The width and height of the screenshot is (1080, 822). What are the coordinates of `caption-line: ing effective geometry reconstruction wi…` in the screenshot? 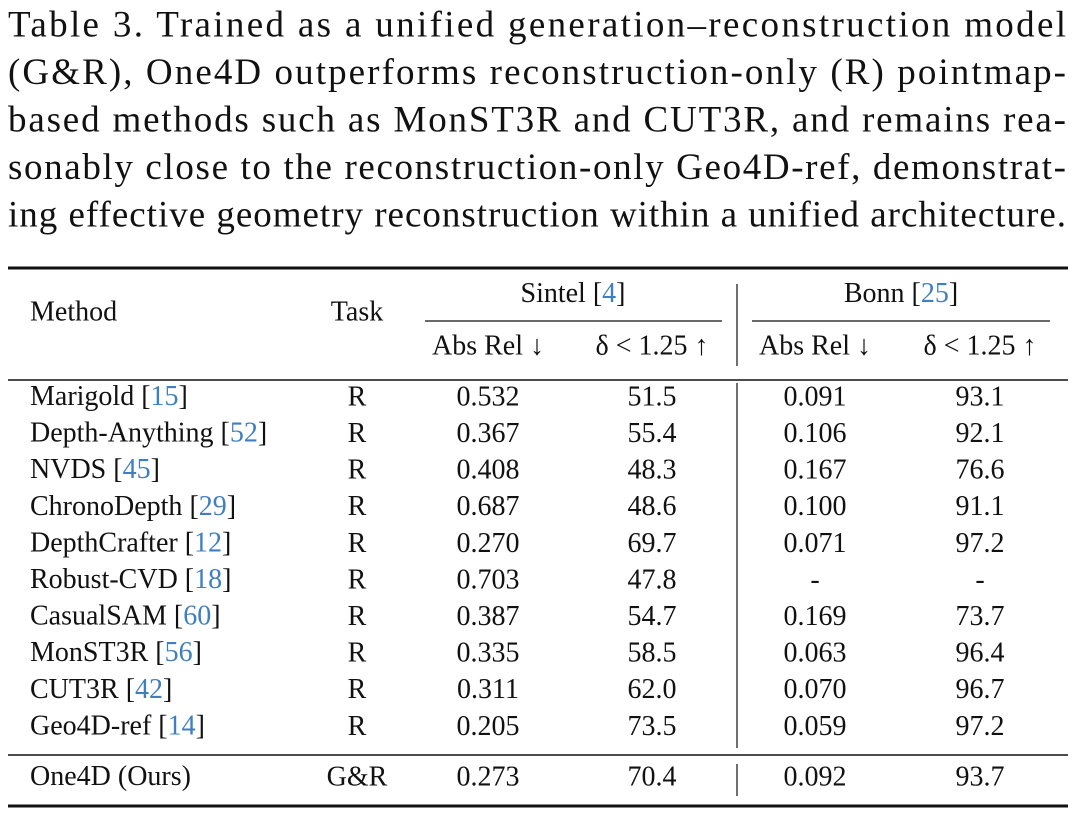 It's located at (537, 214).